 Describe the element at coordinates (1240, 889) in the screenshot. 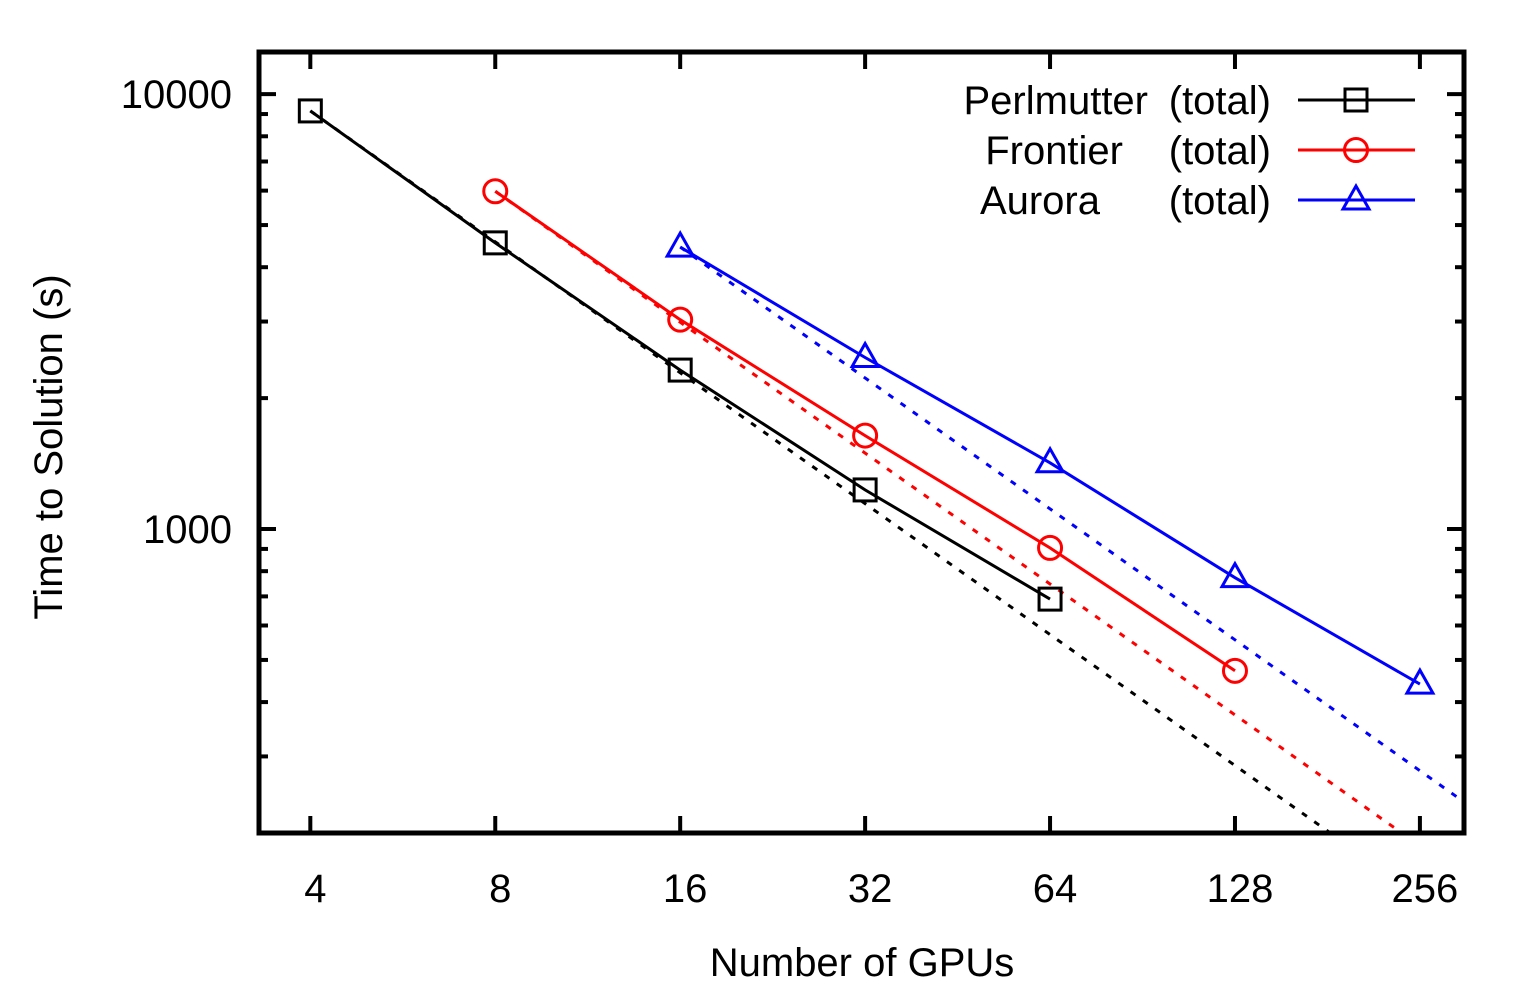

I see `x-tick-label: 128` at that location.